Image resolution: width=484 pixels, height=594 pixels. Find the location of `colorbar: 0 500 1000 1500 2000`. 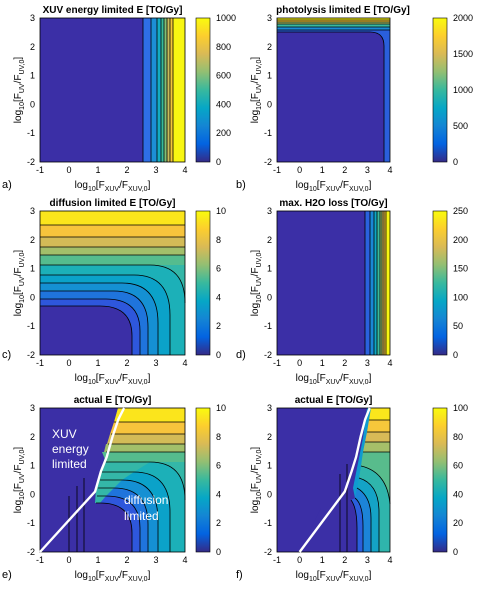

colorbar: 0 500 1000 1500 2000 is located at coordinates (452, 90).